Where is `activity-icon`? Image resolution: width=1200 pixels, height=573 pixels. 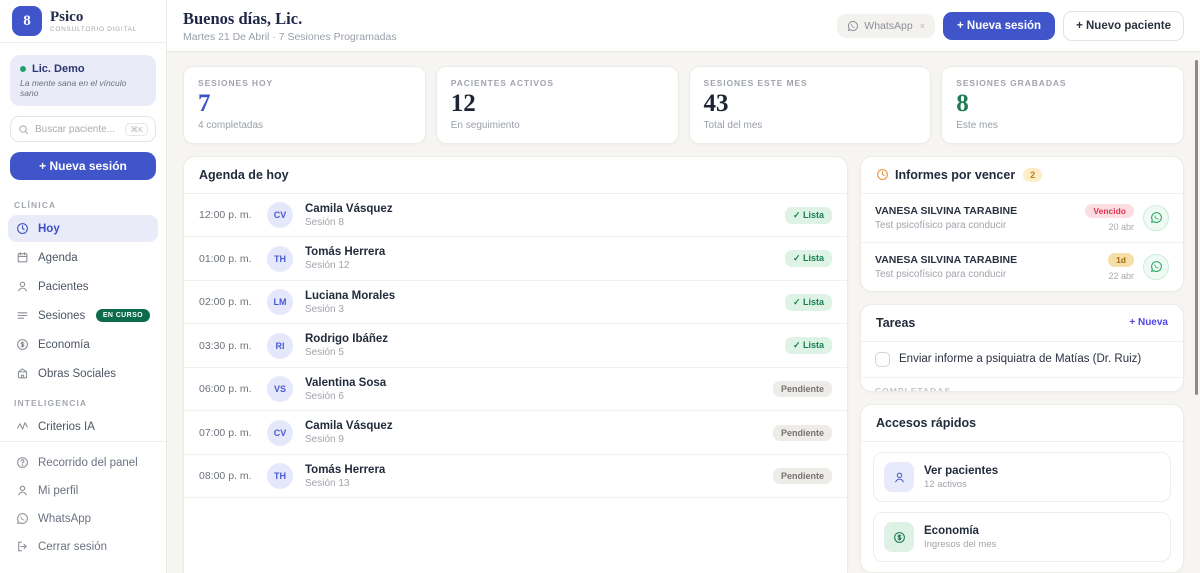
activity-icon is located at coordinates (22, 426).